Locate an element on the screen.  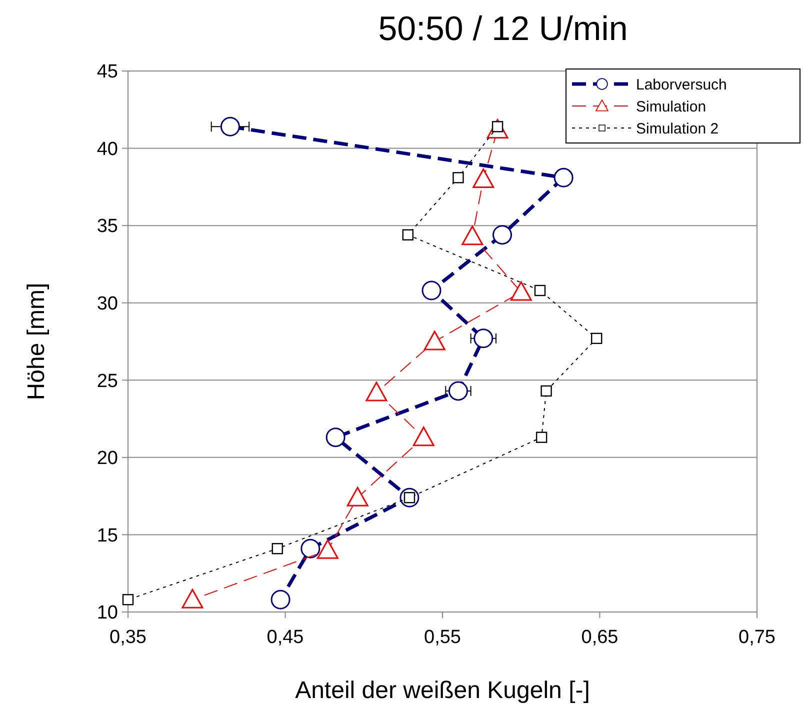
x-tick-label: 0,45 is located at coordinates (285, 637).